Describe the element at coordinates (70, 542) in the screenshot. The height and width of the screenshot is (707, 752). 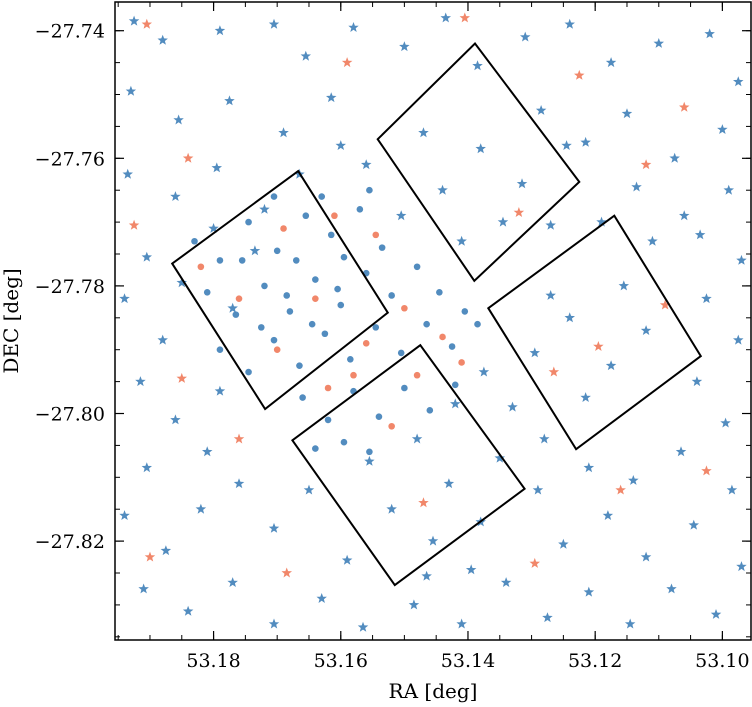
I see `y-tick-label: −27.82` at that location.